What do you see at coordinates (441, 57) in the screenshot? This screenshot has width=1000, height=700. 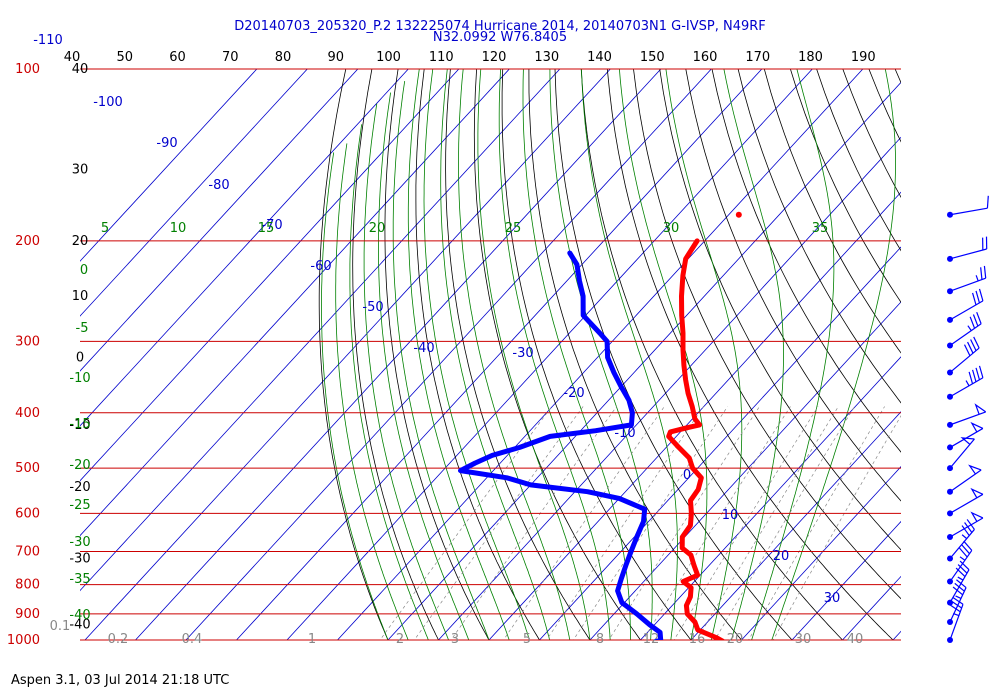 I see `top-axis-tick-label: 110` at bounding box center [441, 57].